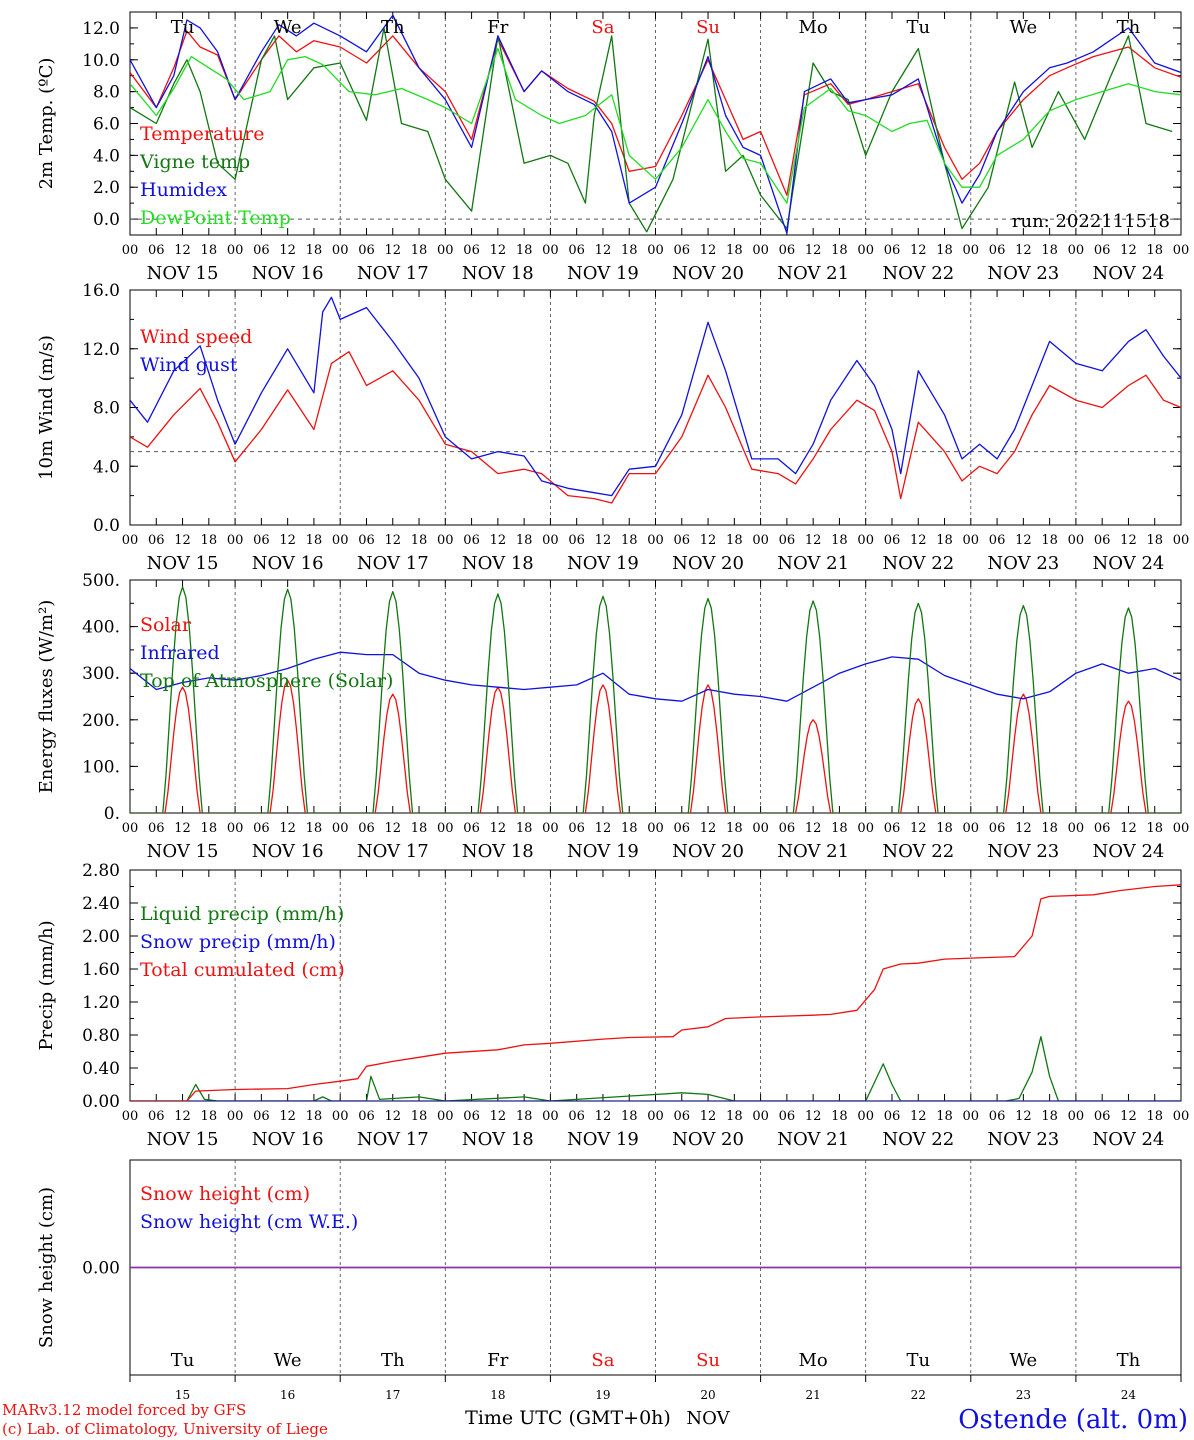 The image size is (1194, 1440). Describe the element at coordinates (655, 113) in the screenshot. I see `series-line-temperature` at that location.